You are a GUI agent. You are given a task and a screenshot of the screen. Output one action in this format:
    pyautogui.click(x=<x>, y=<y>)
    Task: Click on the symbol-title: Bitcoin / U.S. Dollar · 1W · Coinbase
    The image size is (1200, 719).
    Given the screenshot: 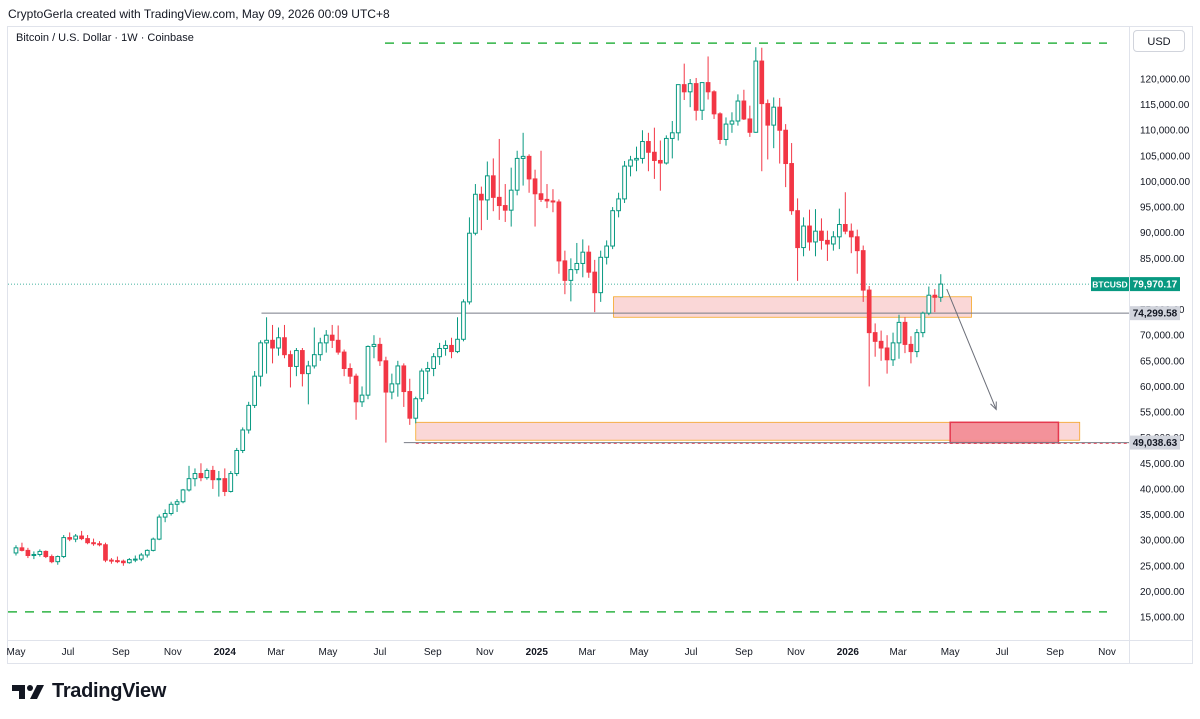 What is the action you would take?
    pyautogui.click(x=105, y=38)
    